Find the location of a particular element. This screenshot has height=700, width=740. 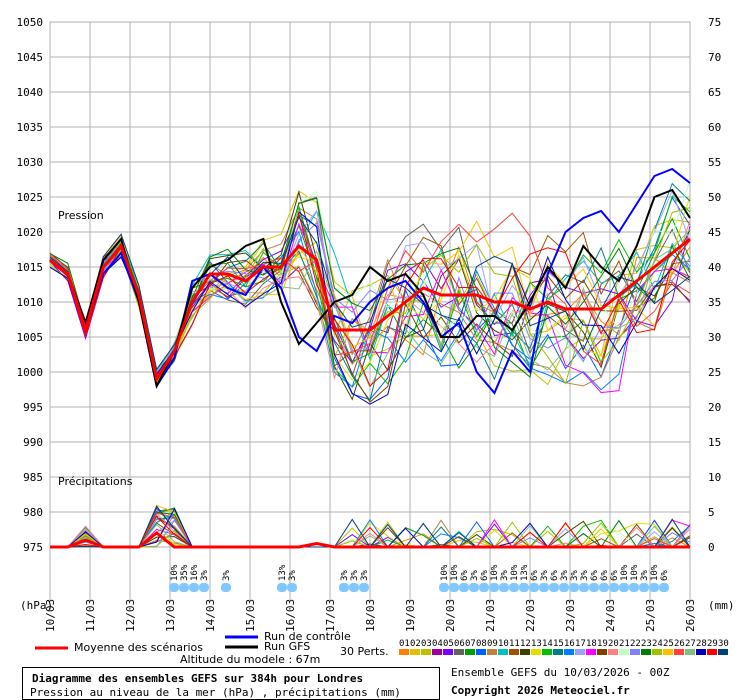

date-tick-label: 12/03 is located at coordinates (130, 615).